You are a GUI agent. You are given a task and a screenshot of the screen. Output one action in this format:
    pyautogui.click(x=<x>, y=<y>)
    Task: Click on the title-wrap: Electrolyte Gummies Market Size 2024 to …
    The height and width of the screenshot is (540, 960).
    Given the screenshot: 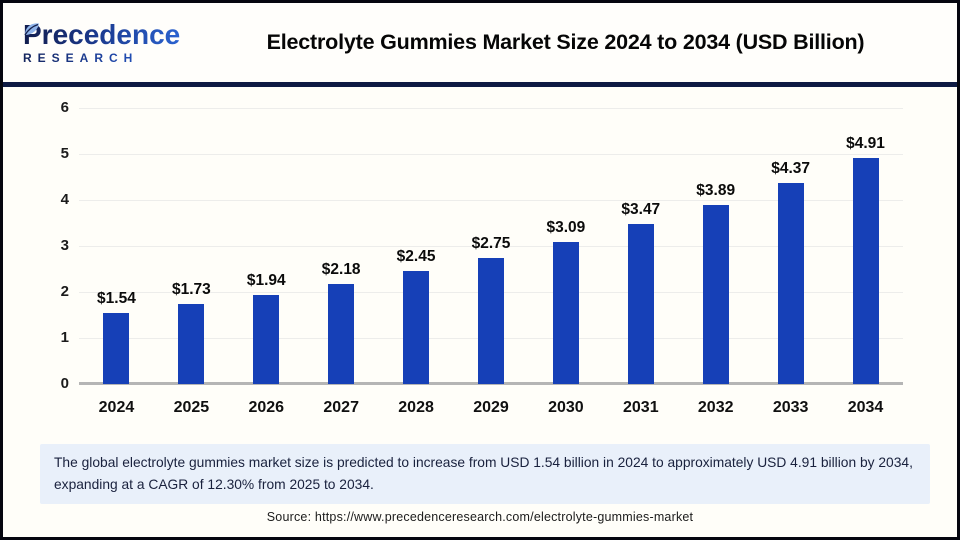 What is the action you would take?
    pyautogui.click(x=572, y=42)
    